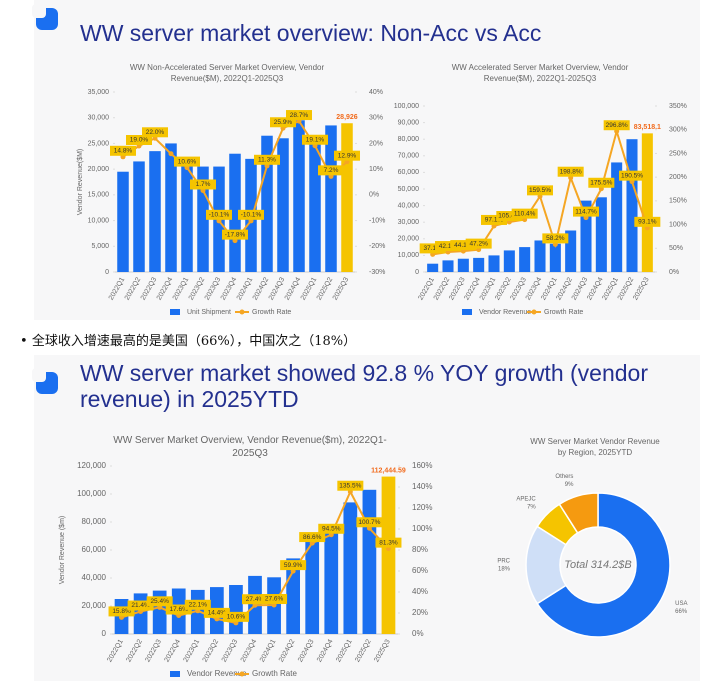 The width and height of the screenshot is (712, 681). What do you see at coordinates (115, 650) in the screenshot?
I see `x-tick-label: 2022Q1` at bounding box center [115, 650].